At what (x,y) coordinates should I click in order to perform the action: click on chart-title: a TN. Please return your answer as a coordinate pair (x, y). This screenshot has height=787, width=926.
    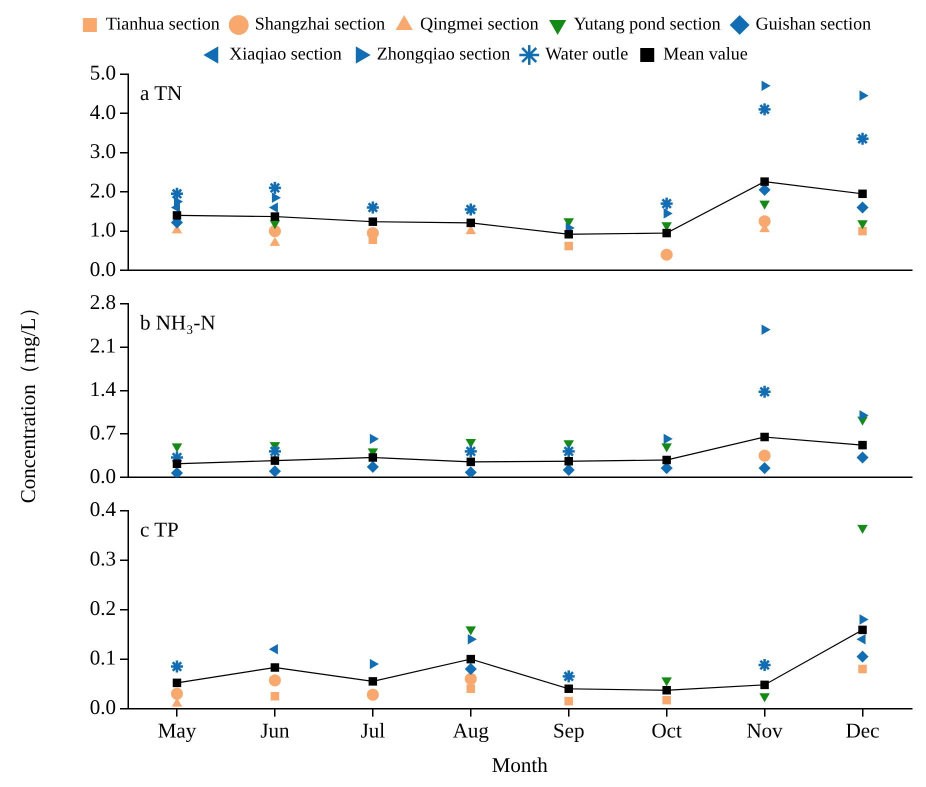
    Looking at the image, I should click on (161, 93).